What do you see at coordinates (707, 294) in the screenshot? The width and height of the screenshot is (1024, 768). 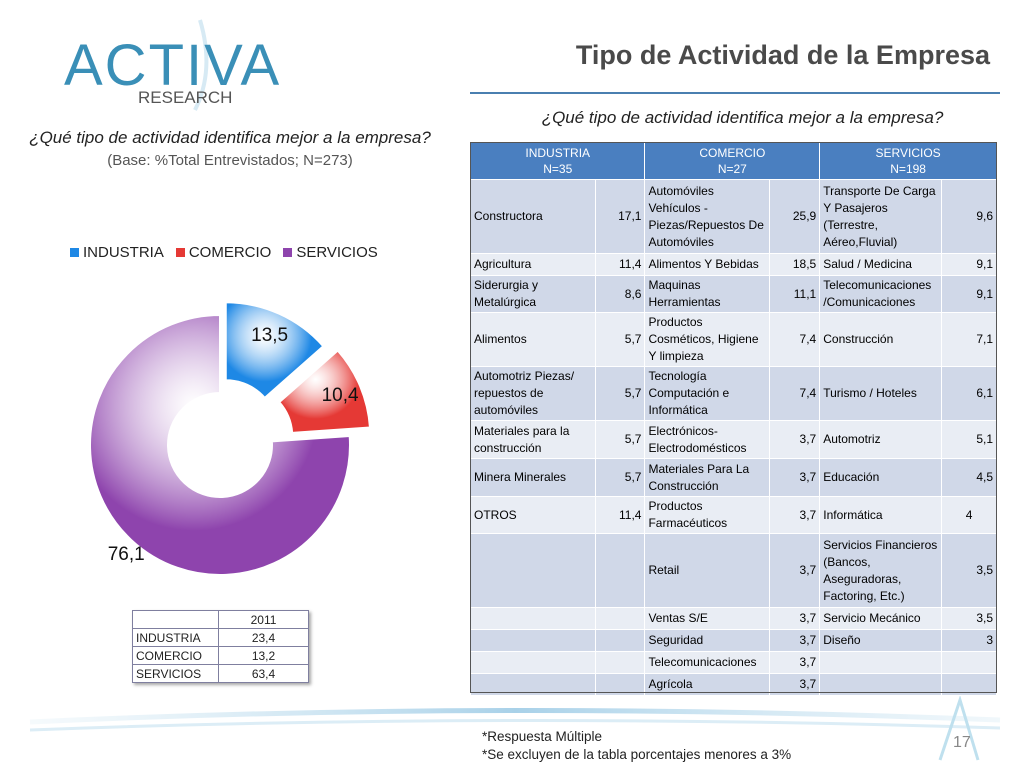 I see `table-cell-label: Maquinas Herramientas` at bounding box center [707, 294].